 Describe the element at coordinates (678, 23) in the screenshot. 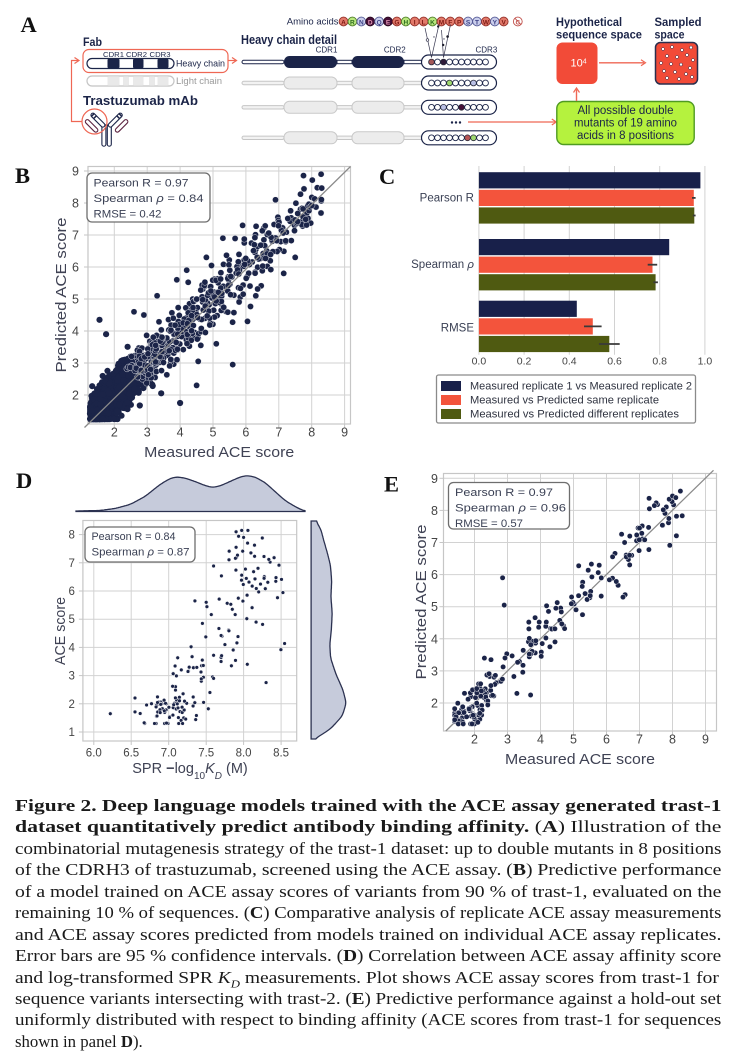

I see `svg-text: Sampled` at that location.